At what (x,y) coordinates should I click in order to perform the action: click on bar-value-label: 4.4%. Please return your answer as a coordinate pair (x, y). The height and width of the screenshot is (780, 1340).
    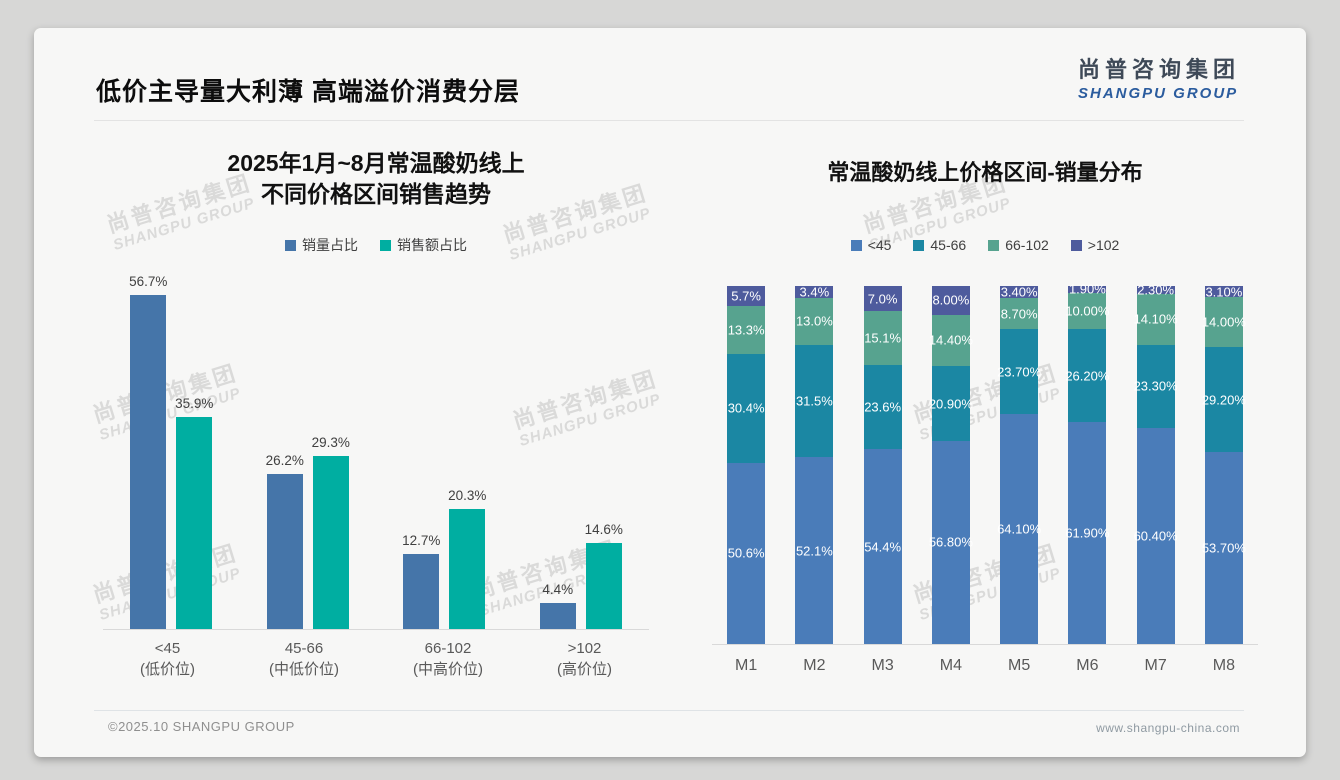
    Looking at the image, I should click on (558, 589).